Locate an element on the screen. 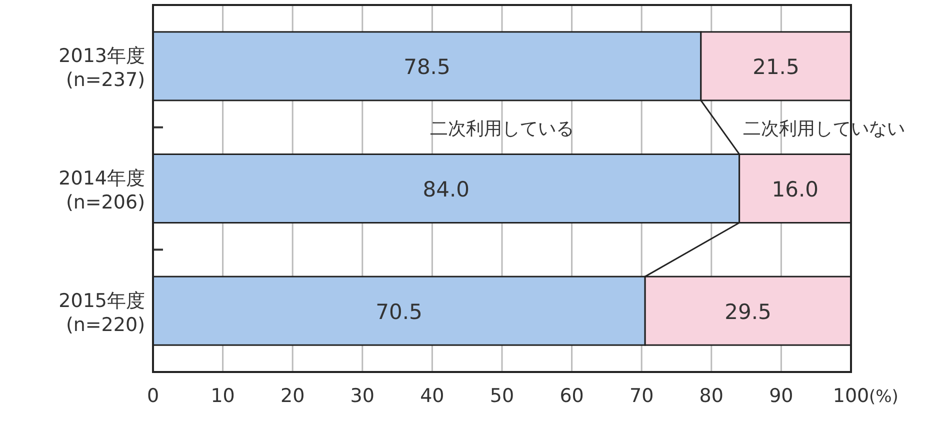 This screenshot has height=440, width=937. series-label: 二次利用していない is located at coordinates (823, 129).